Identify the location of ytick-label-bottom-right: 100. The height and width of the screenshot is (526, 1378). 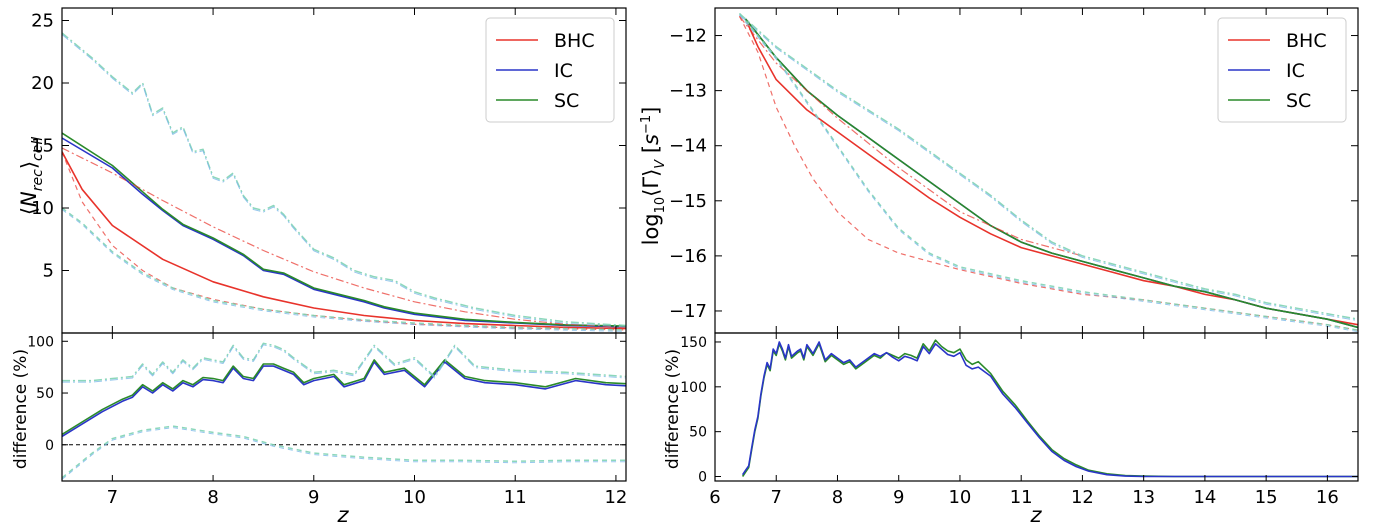
(693, 388).